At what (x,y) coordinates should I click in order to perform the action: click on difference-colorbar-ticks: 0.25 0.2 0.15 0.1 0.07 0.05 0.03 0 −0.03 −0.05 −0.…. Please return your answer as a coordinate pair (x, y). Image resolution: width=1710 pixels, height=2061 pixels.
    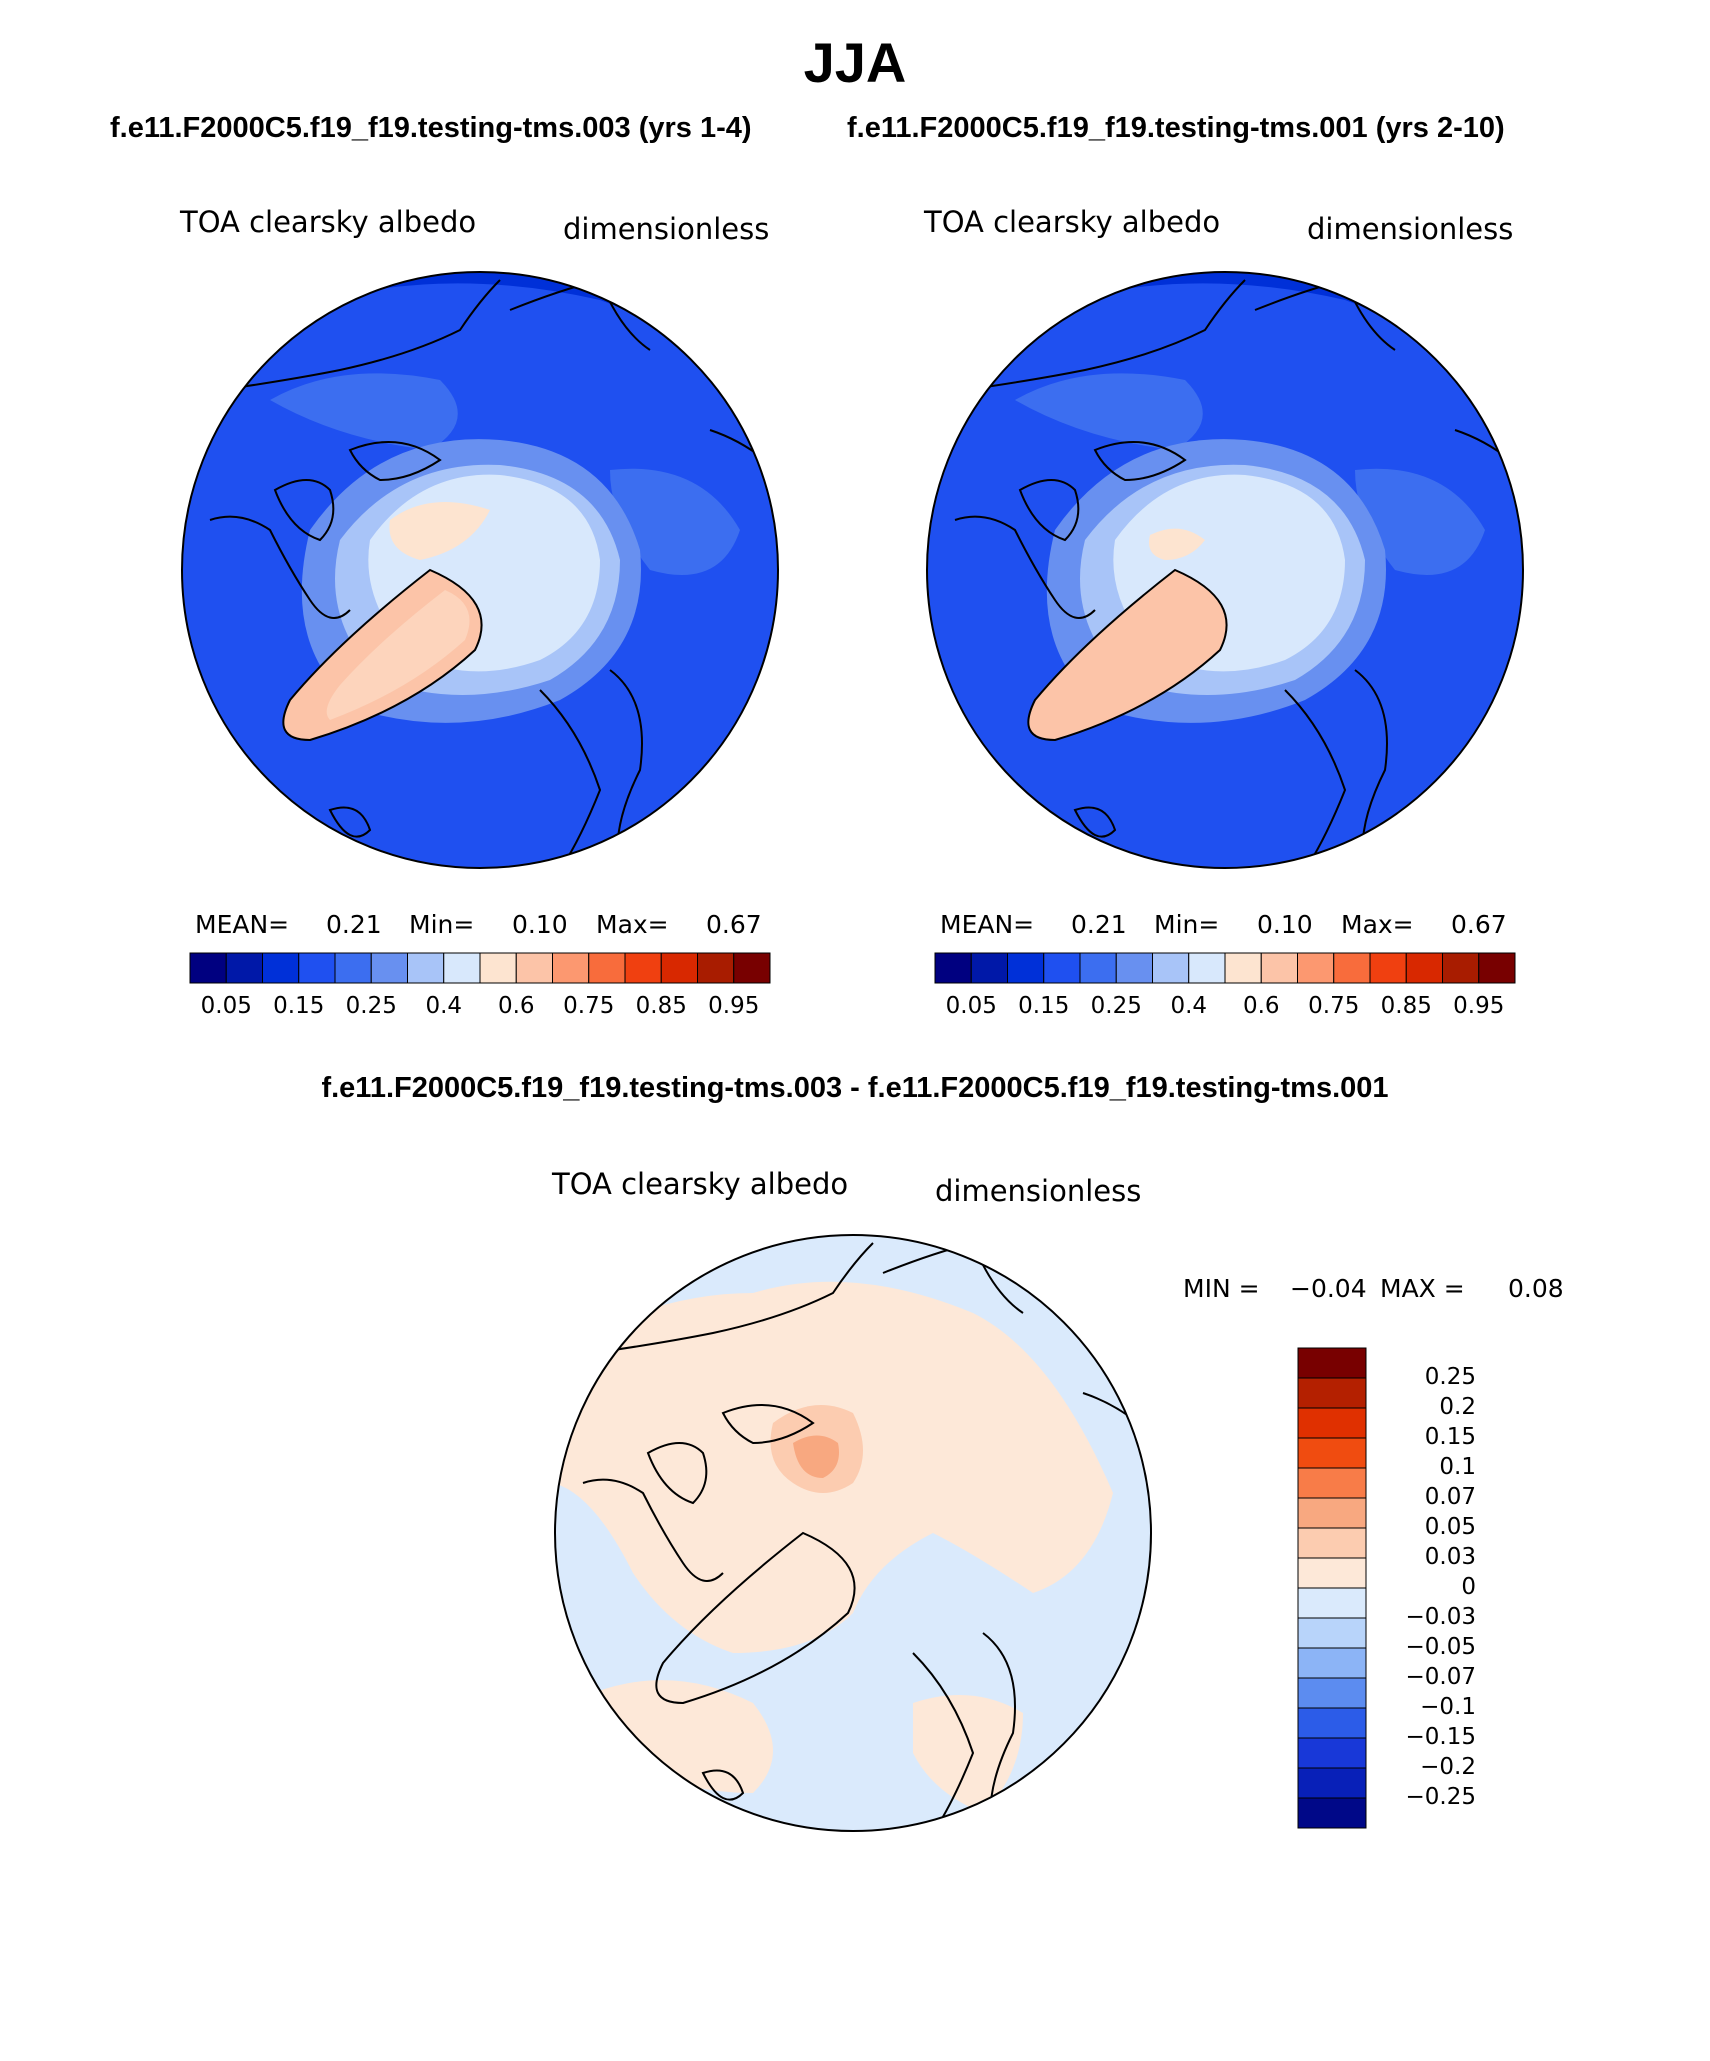
    Looking at the image, I should click on (1436, 1588).